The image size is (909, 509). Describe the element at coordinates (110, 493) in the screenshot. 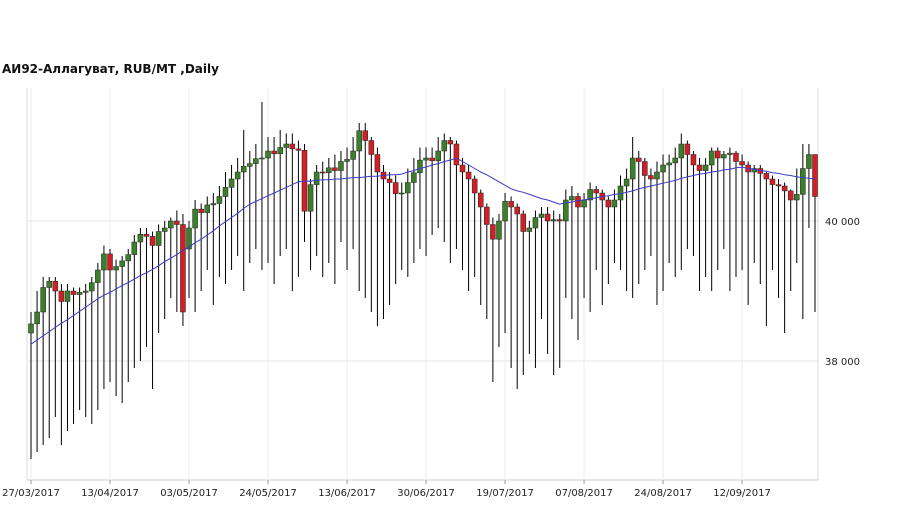

I see `x-tick-label: 13/04/2017` at that location.